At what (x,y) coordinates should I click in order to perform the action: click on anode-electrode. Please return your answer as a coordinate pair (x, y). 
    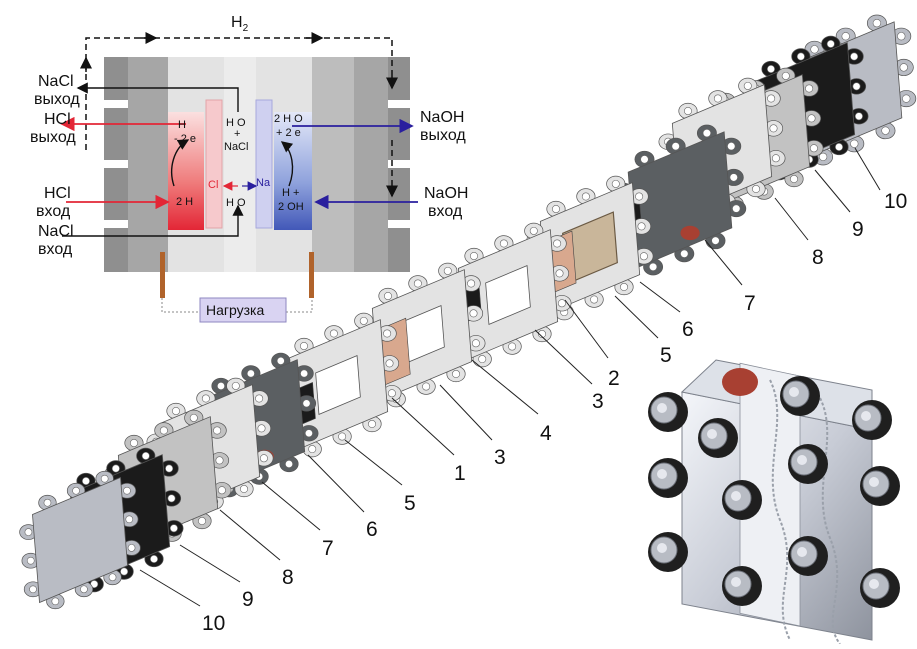
    Looking at the image, I should click on (162, 275).